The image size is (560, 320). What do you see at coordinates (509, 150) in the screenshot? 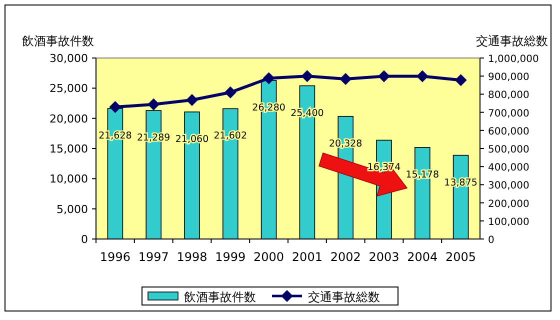
I see `y2-tick-label: 500,000` at bounding box center [509, 150].